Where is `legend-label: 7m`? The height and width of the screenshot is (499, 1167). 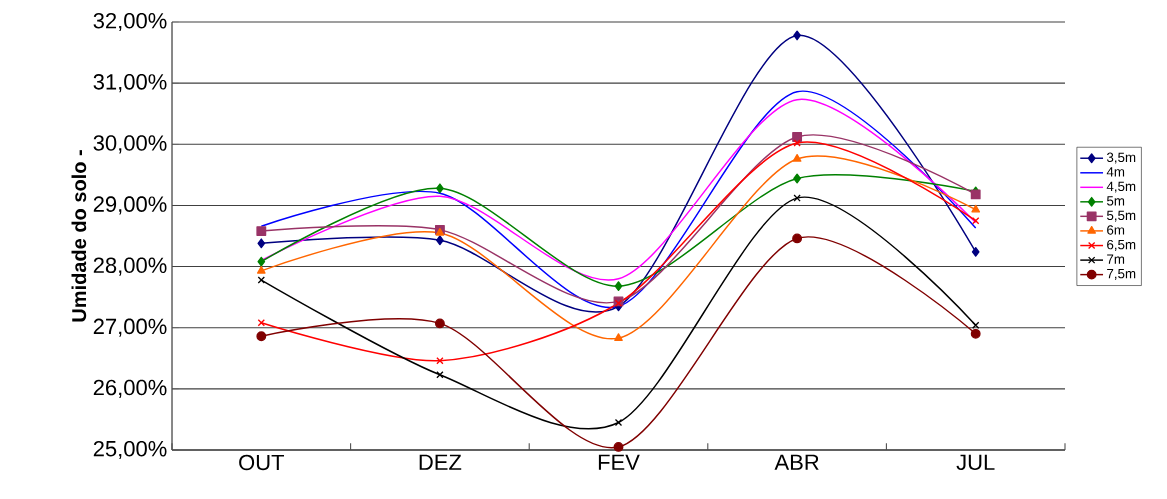
legend-label: 7m is located at coordinates (1116, 259).